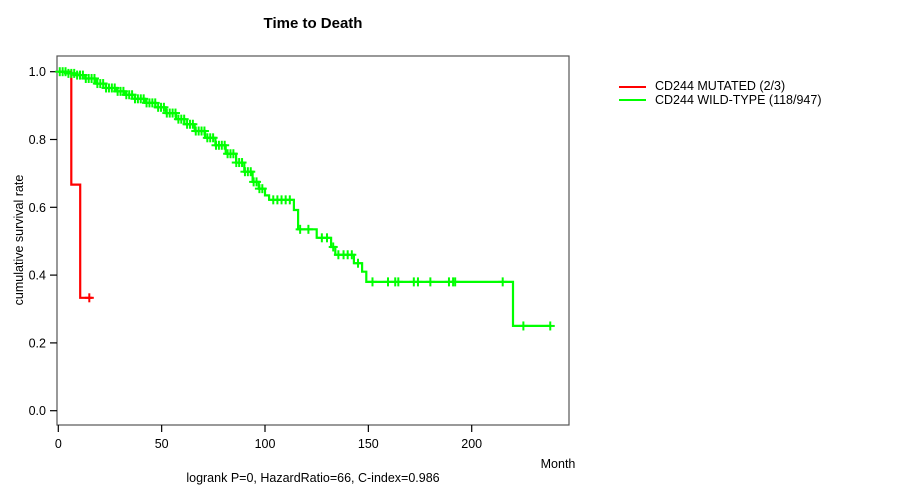  I want to click on x-tick-label: 150, so click(368, 444).